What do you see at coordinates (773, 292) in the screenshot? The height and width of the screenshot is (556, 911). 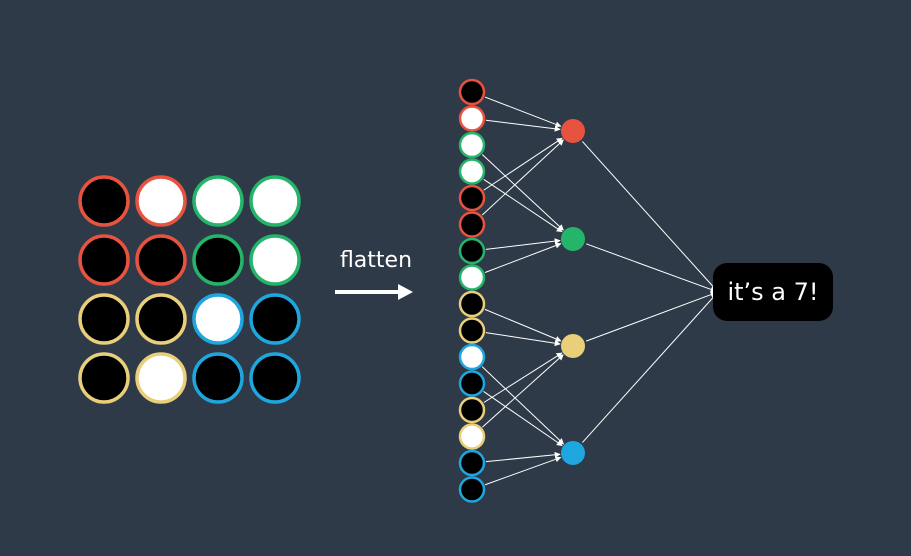 I see `output-label: it’s a 7!` at bounding box center [773, 292].